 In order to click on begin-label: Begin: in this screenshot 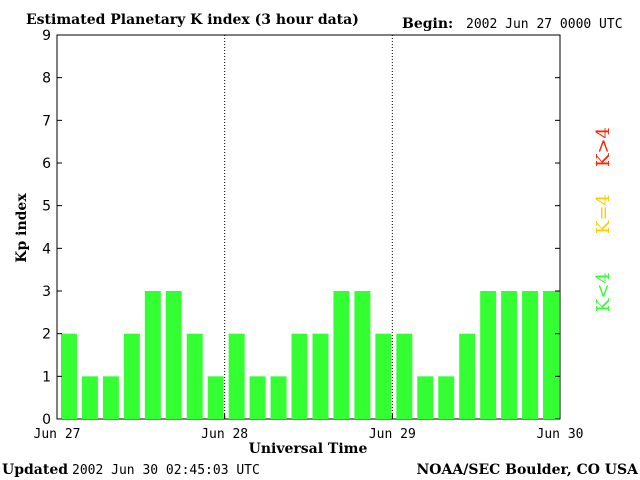, I will do `click(427, 24)`.